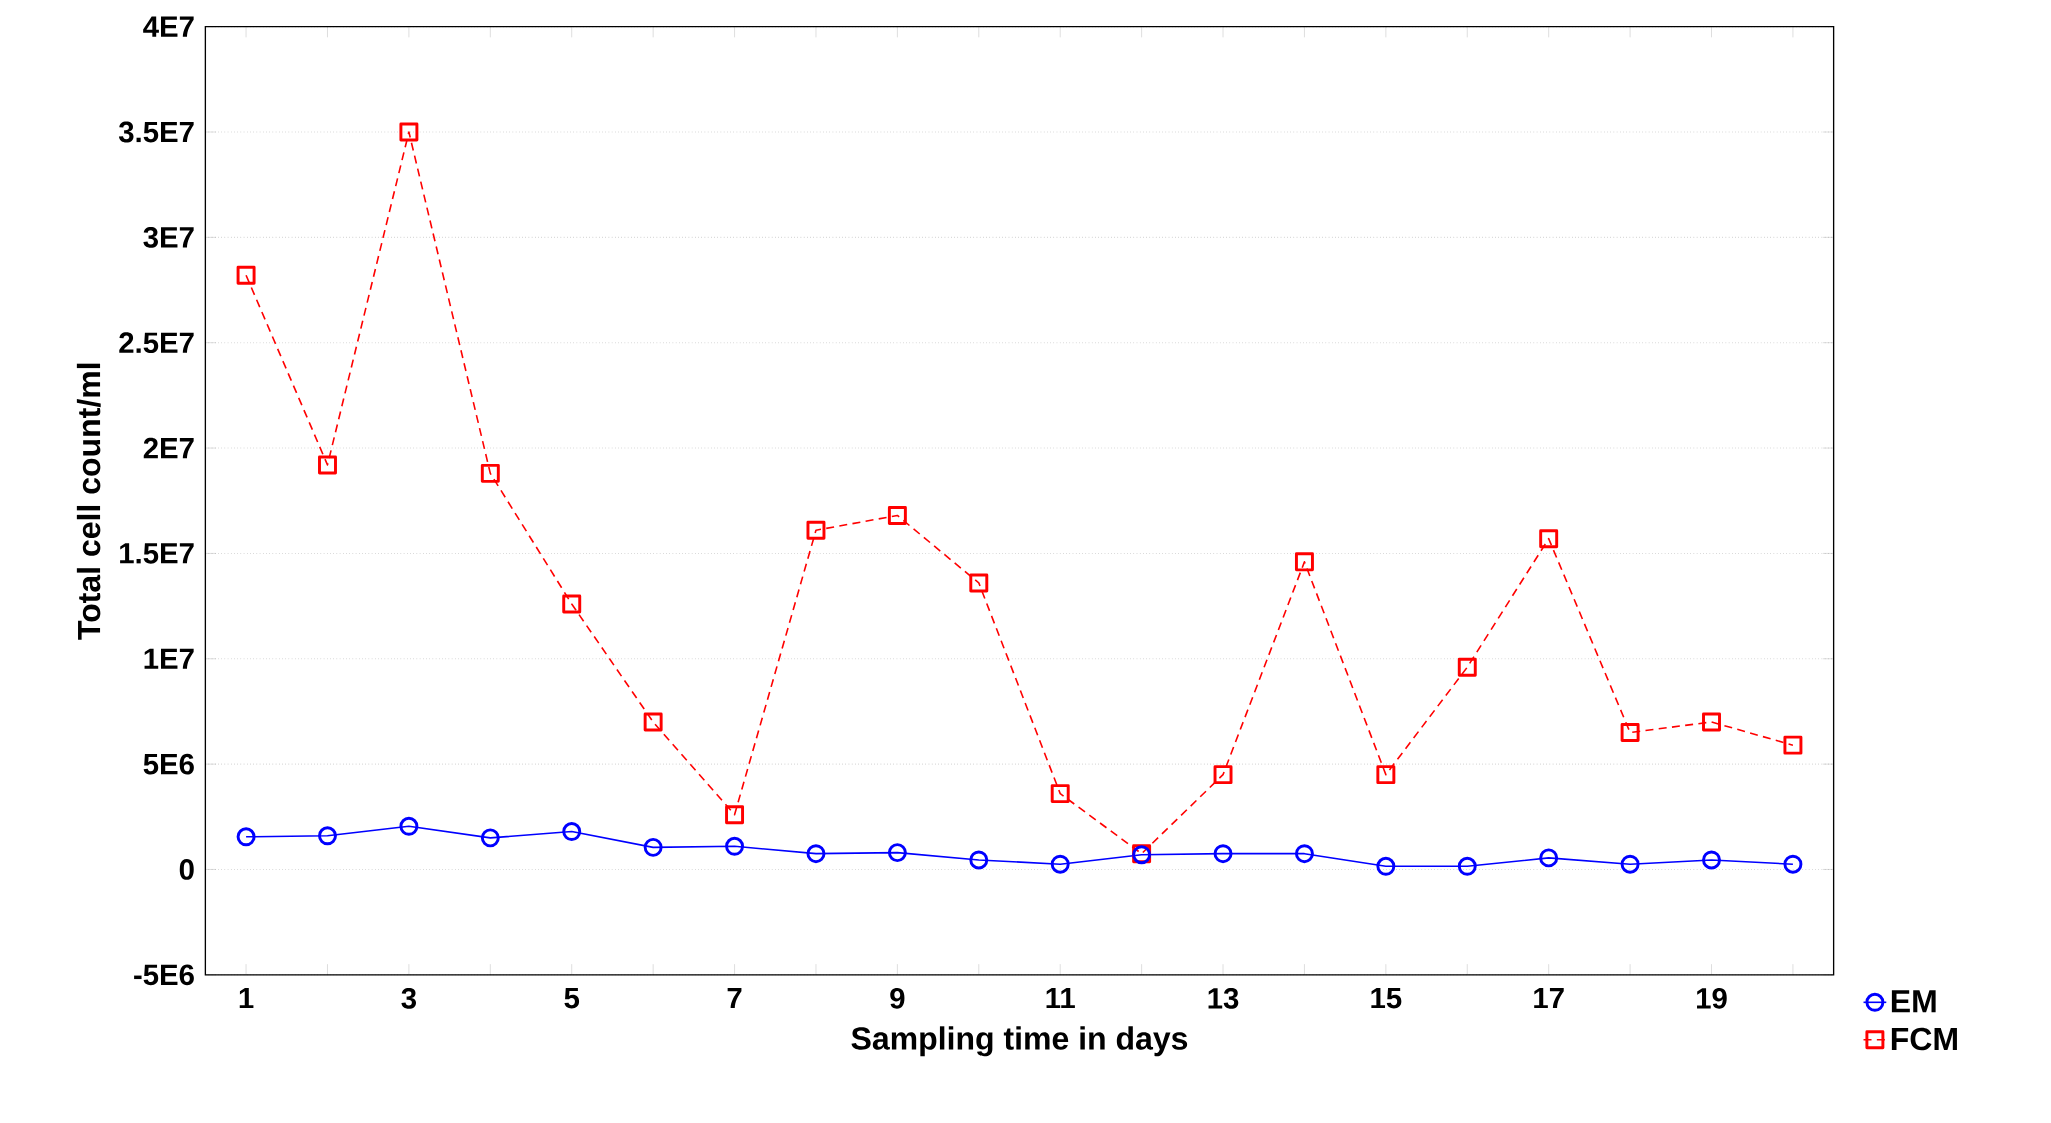 The image size is (2051, 1123). Describe the element at coordinates (1549, 998) in the screenshot. I see `x-tick-label: 17` at that location.